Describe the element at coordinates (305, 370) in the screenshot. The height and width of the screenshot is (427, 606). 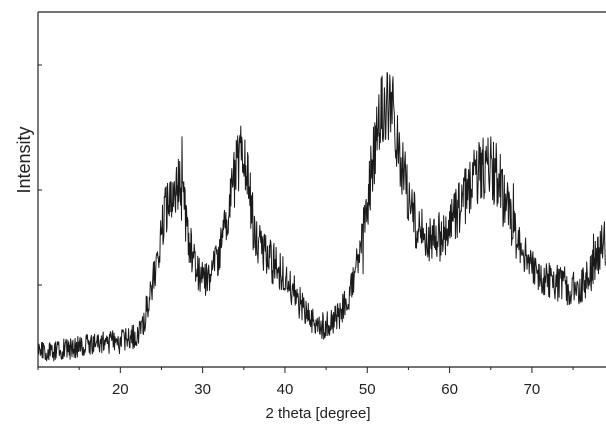
I see `x-ticks` at that location.